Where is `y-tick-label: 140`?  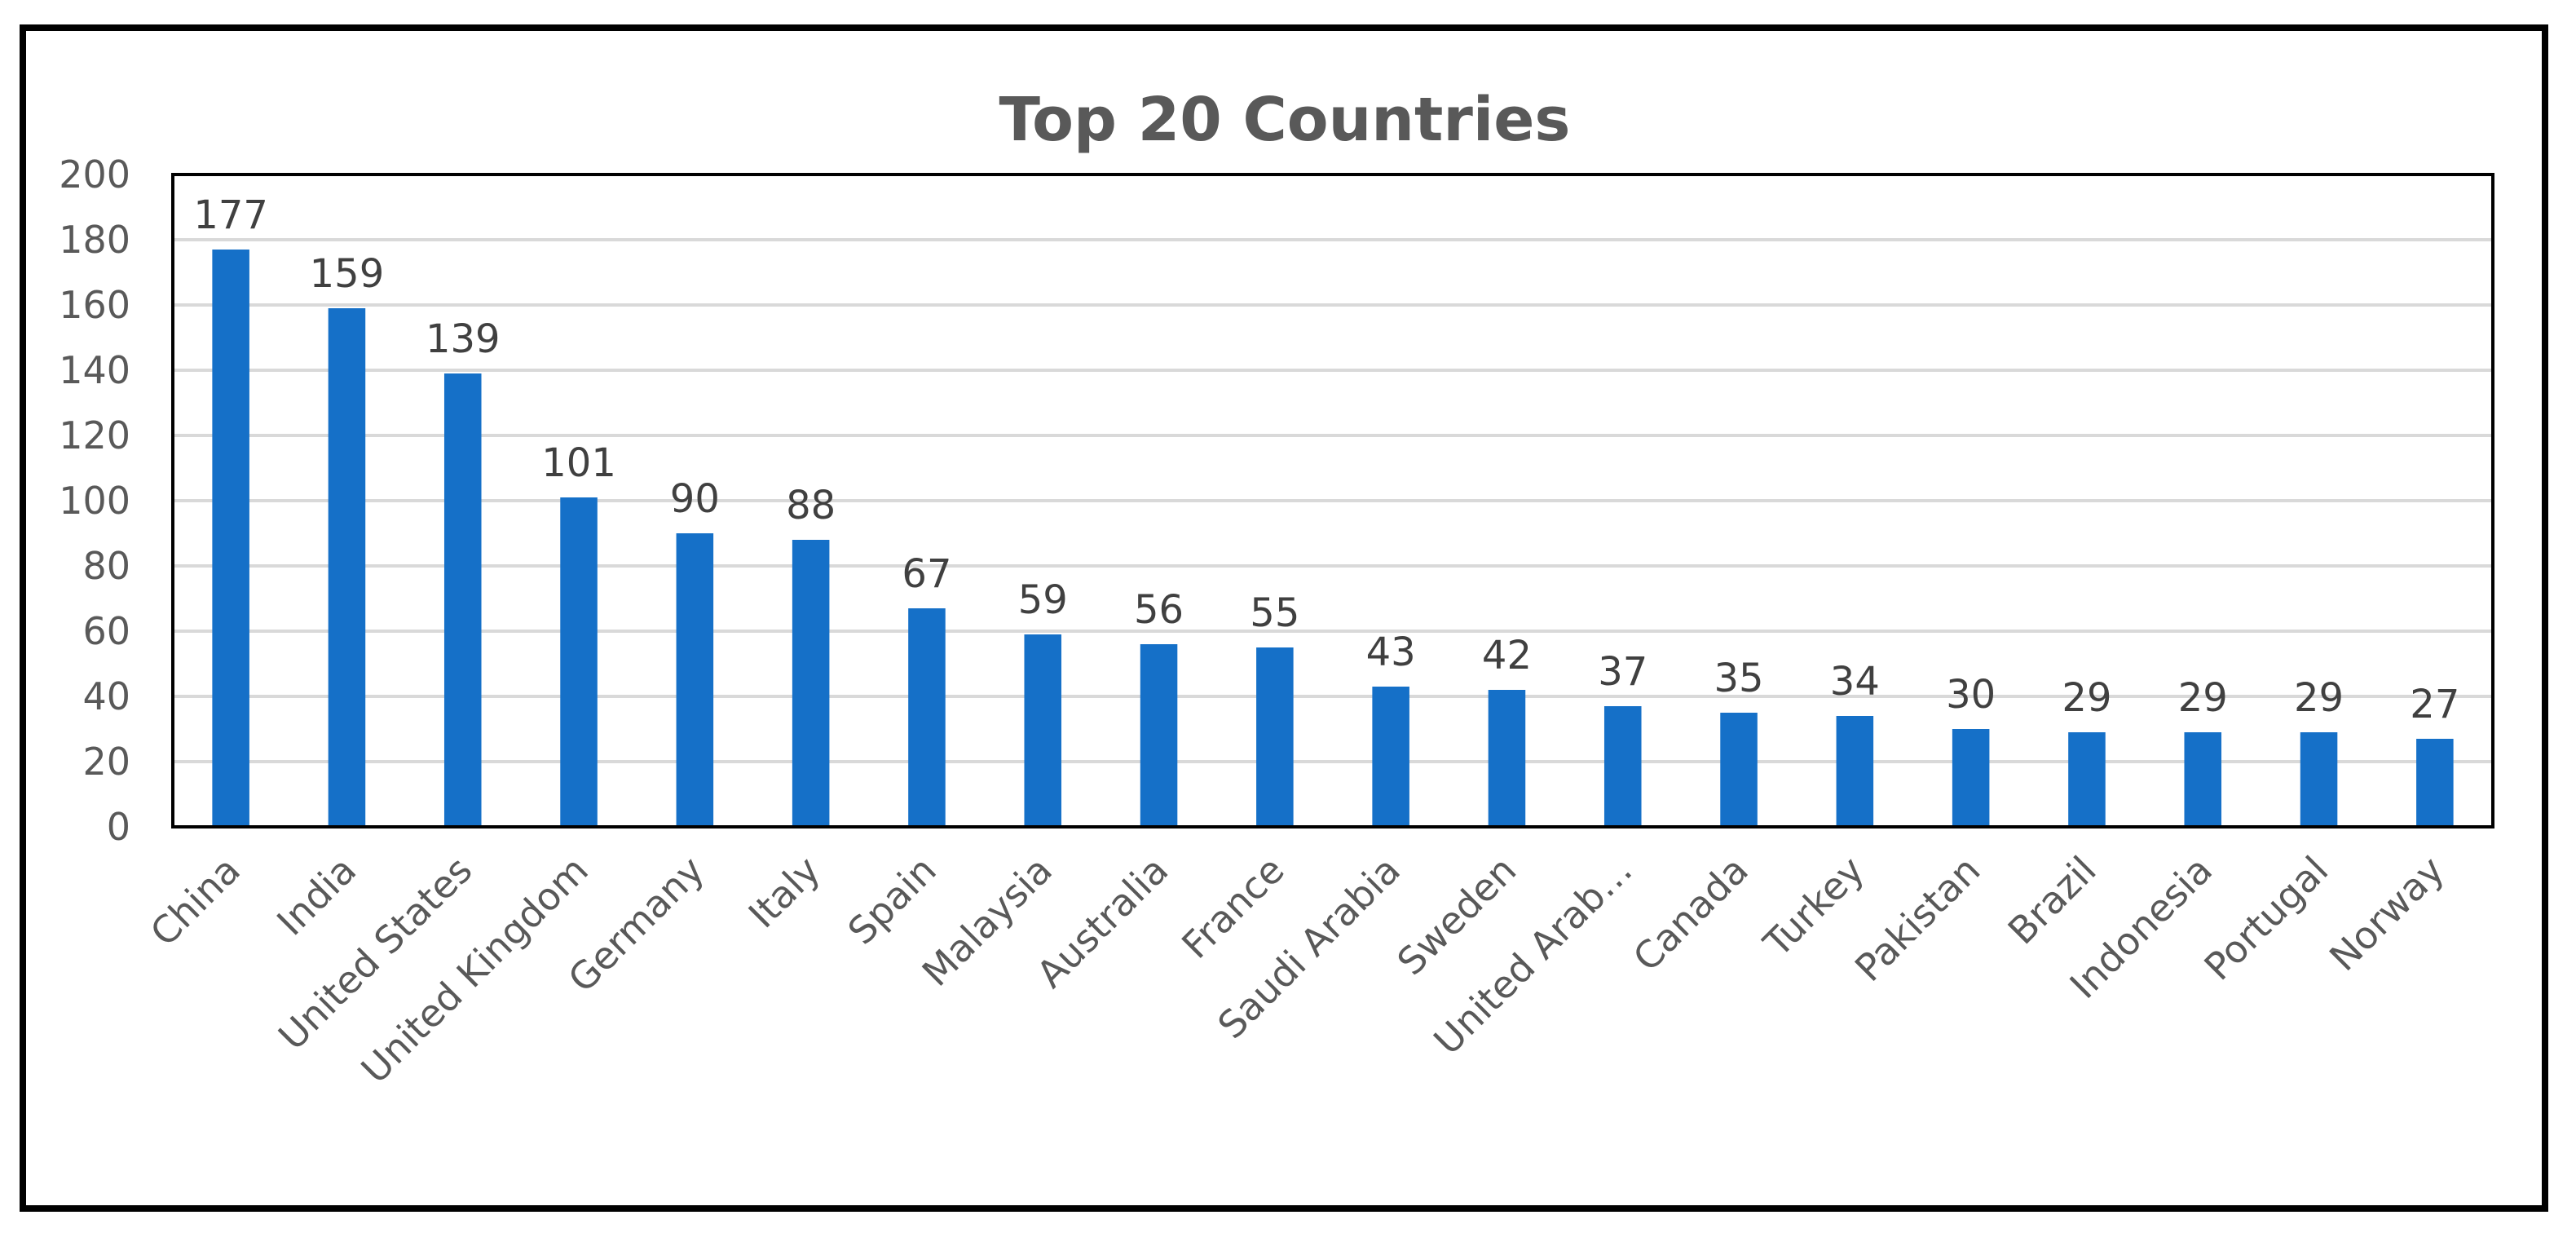 y-tick-label: 140 is located at coordinates (94, 370).